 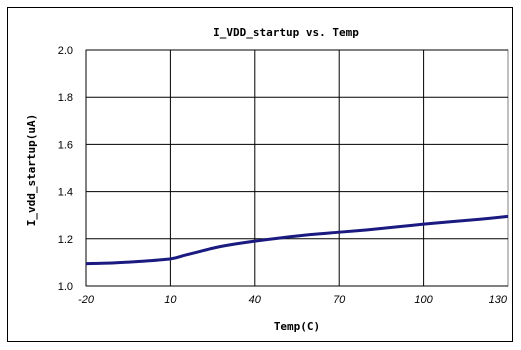 What do you see at coordinates (86, 300) in the screenshot?
I see `x-tick-label: -20` at bounding box center [86, 300].